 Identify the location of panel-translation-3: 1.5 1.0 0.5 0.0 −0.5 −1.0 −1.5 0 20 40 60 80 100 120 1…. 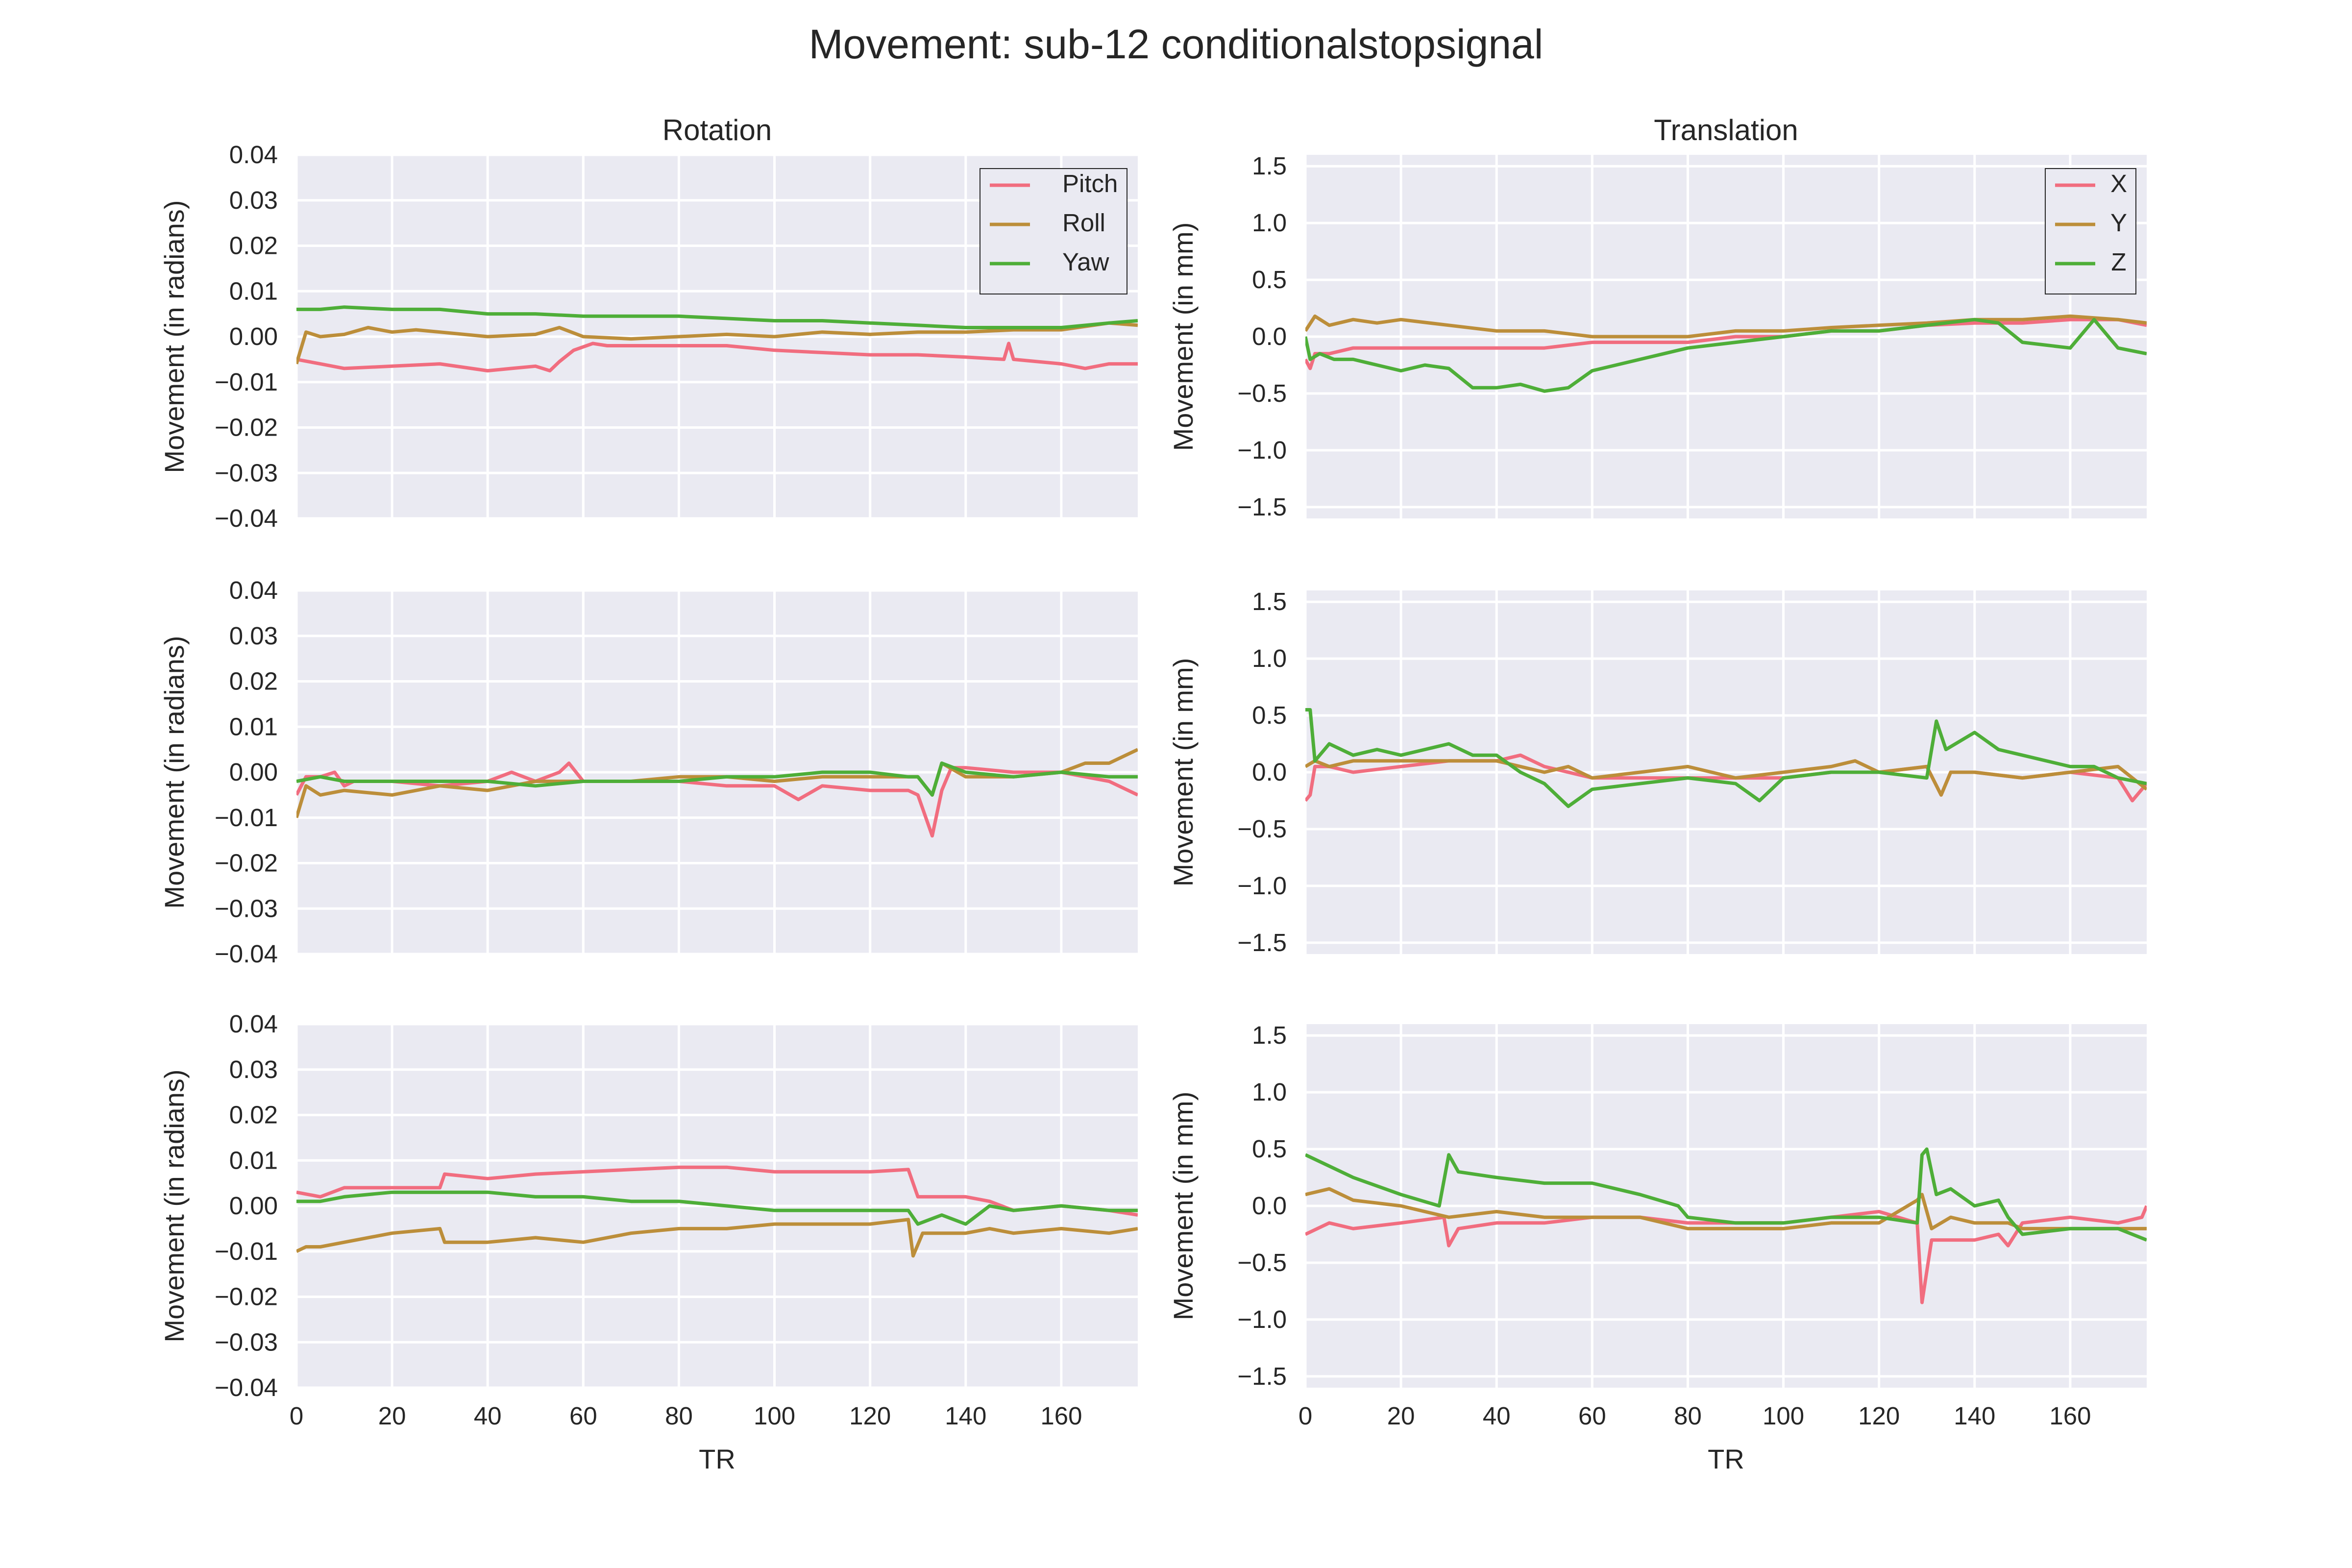
(1657, 1247).